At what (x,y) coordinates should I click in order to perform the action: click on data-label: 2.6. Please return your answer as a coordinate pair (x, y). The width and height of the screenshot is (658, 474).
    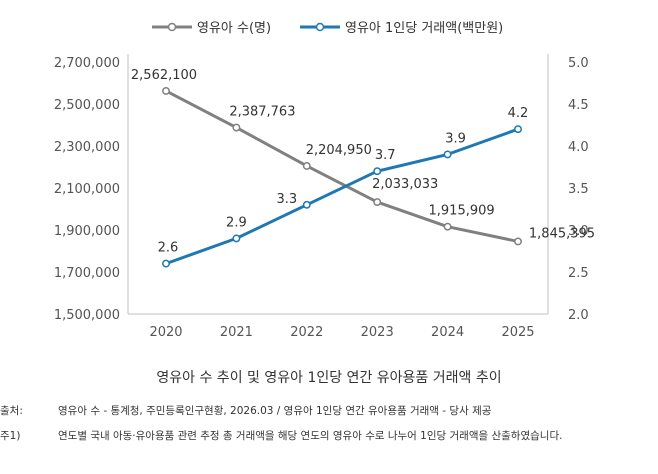
    Looking at the image, I should click on (168, 248).